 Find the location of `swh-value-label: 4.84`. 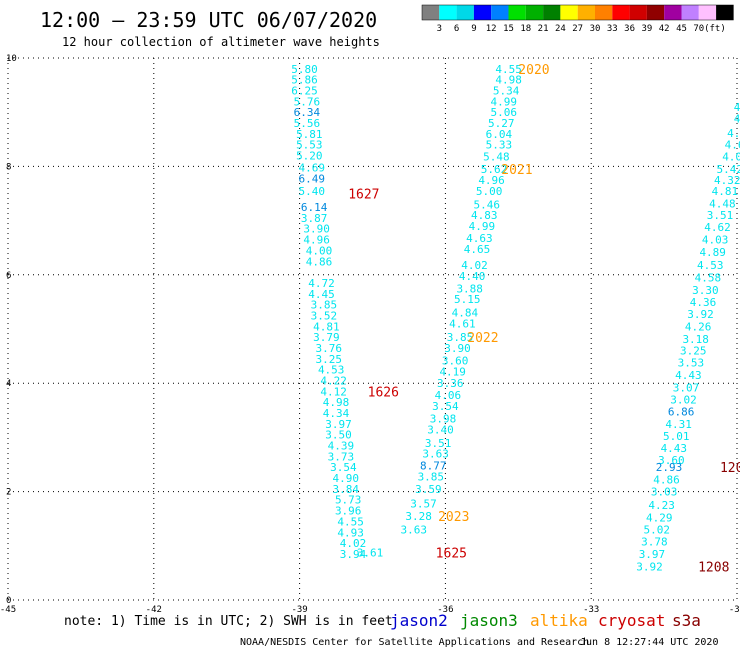

swh-value-label: 4.84 is located at coordinates (465, 313).